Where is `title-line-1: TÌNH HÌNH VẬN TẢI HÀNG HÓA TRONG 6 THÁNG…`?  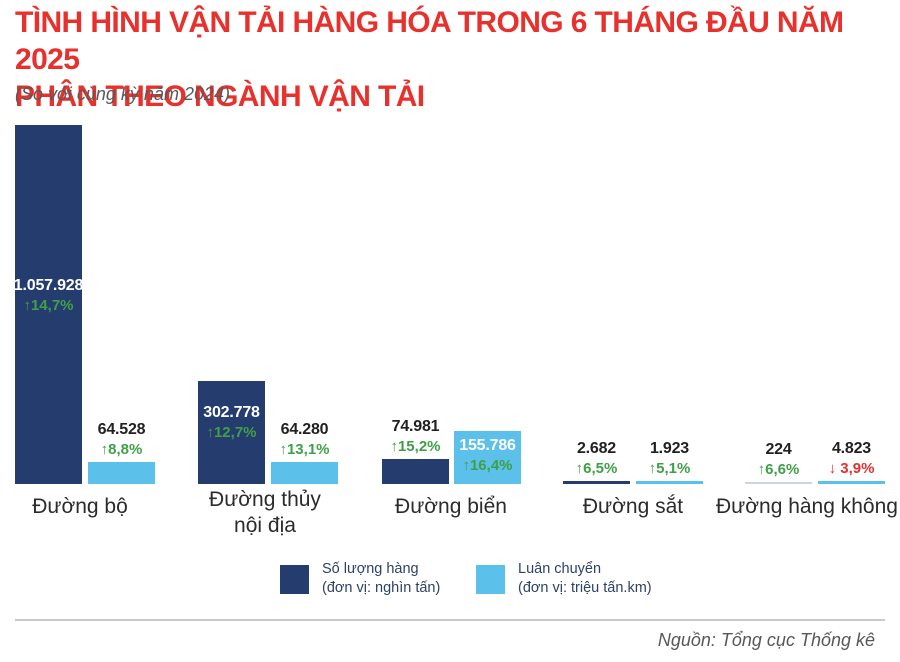
title-line-1: TÌNH HÌNH VẬN TẢI HÀNG HÓA TRONG 6 THÁNG… is located at coordinates (429, 41).